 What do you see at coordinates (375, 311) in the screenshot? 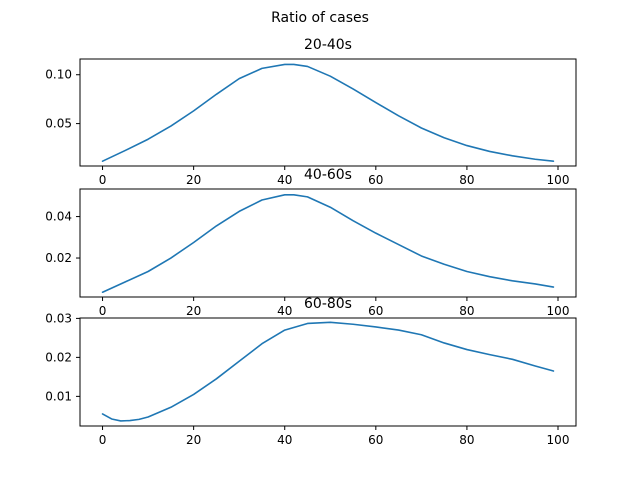
I see `x-tick-label-1-3: 60` at bounding box center [375, 311].